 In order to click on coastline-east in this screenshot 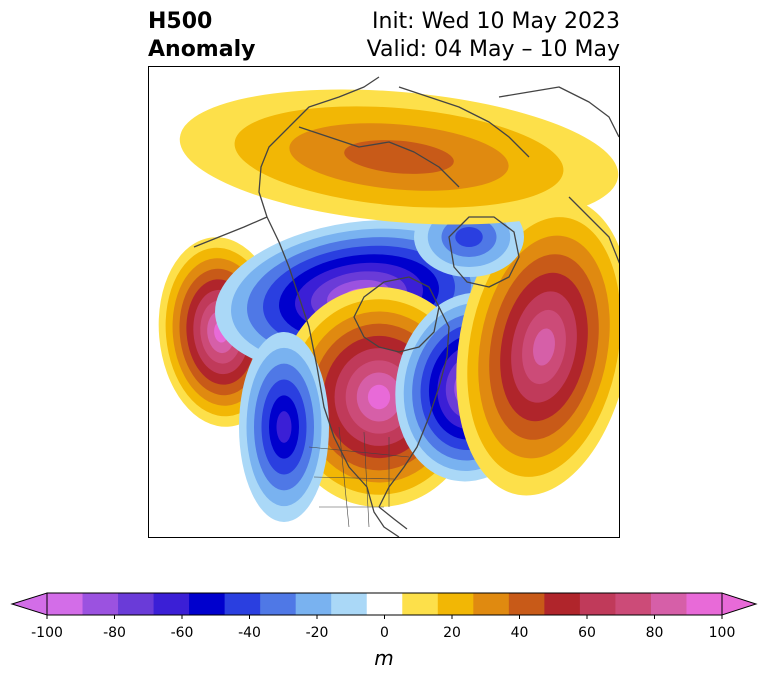, I will do `click(414, 407)`.